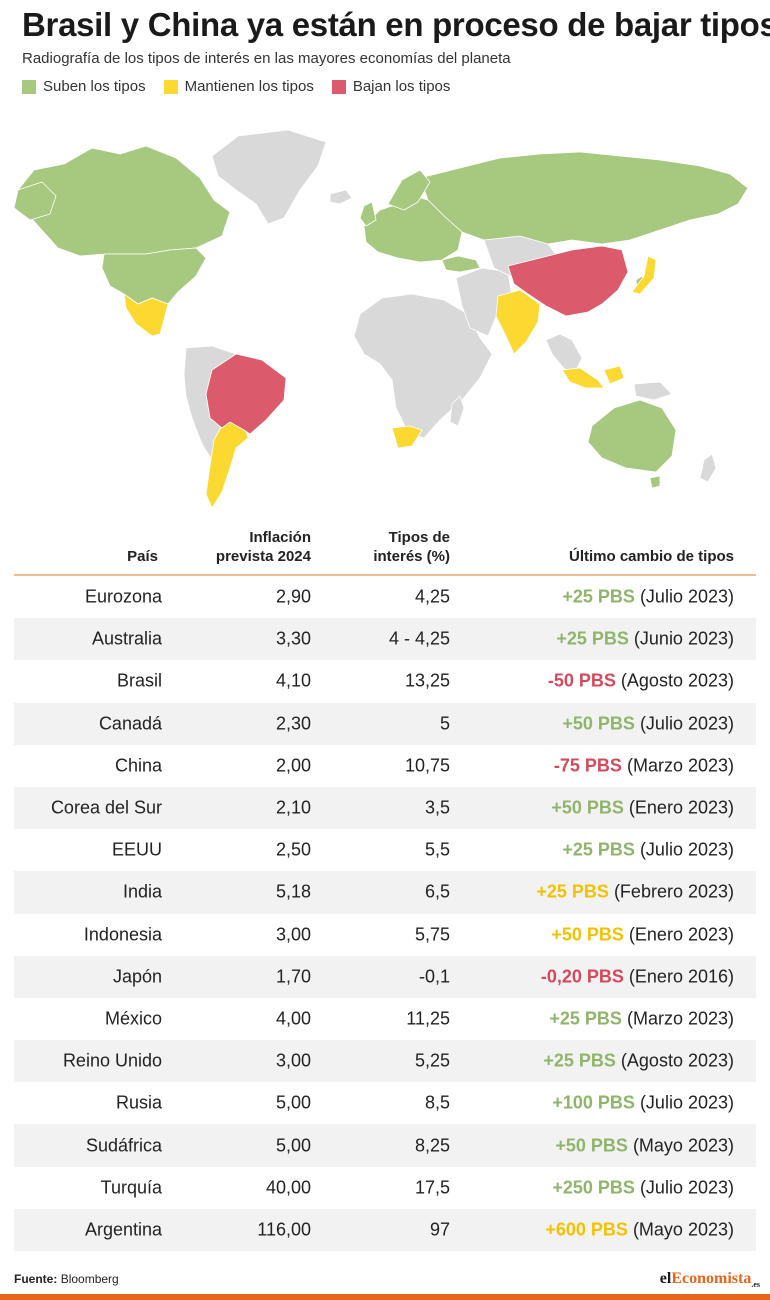 The height and width of the screenshot is (1300, 770). Describe the element at coordinates (89, 1279) in the screenshot. I see `footer-source-value: Bloomberg` at that location.